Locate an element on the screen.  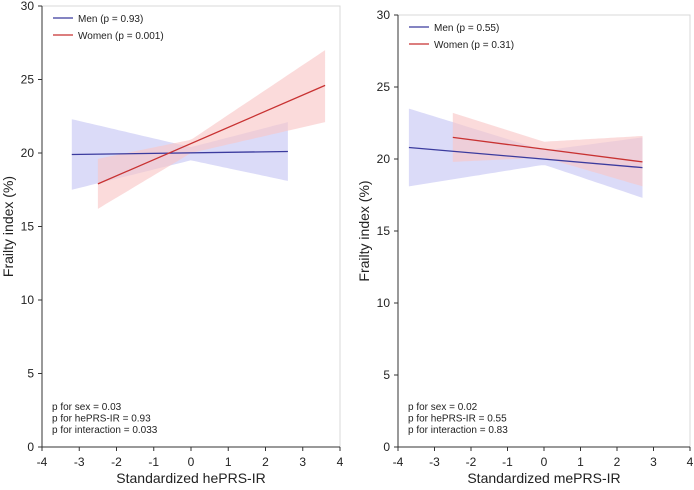
legend-label-men: Men (p = 0.55) is located at coordinates (466, 28).